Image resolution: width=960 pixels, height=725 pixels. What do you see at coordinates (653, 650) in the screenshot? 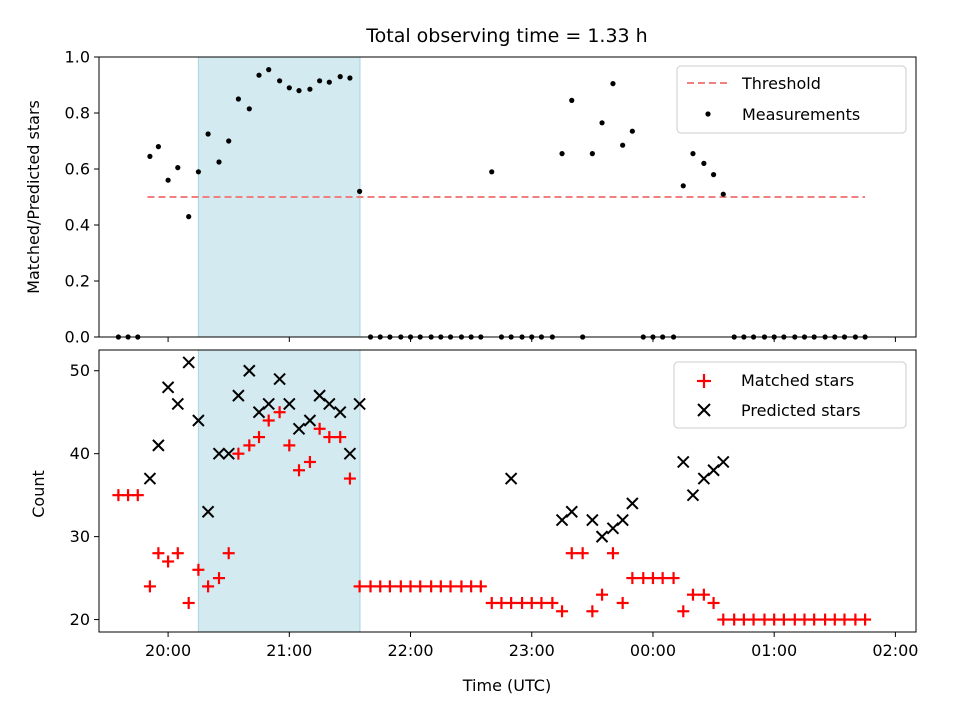
I see `x-tick-label: 00:00` at bounding box center [653, 650].